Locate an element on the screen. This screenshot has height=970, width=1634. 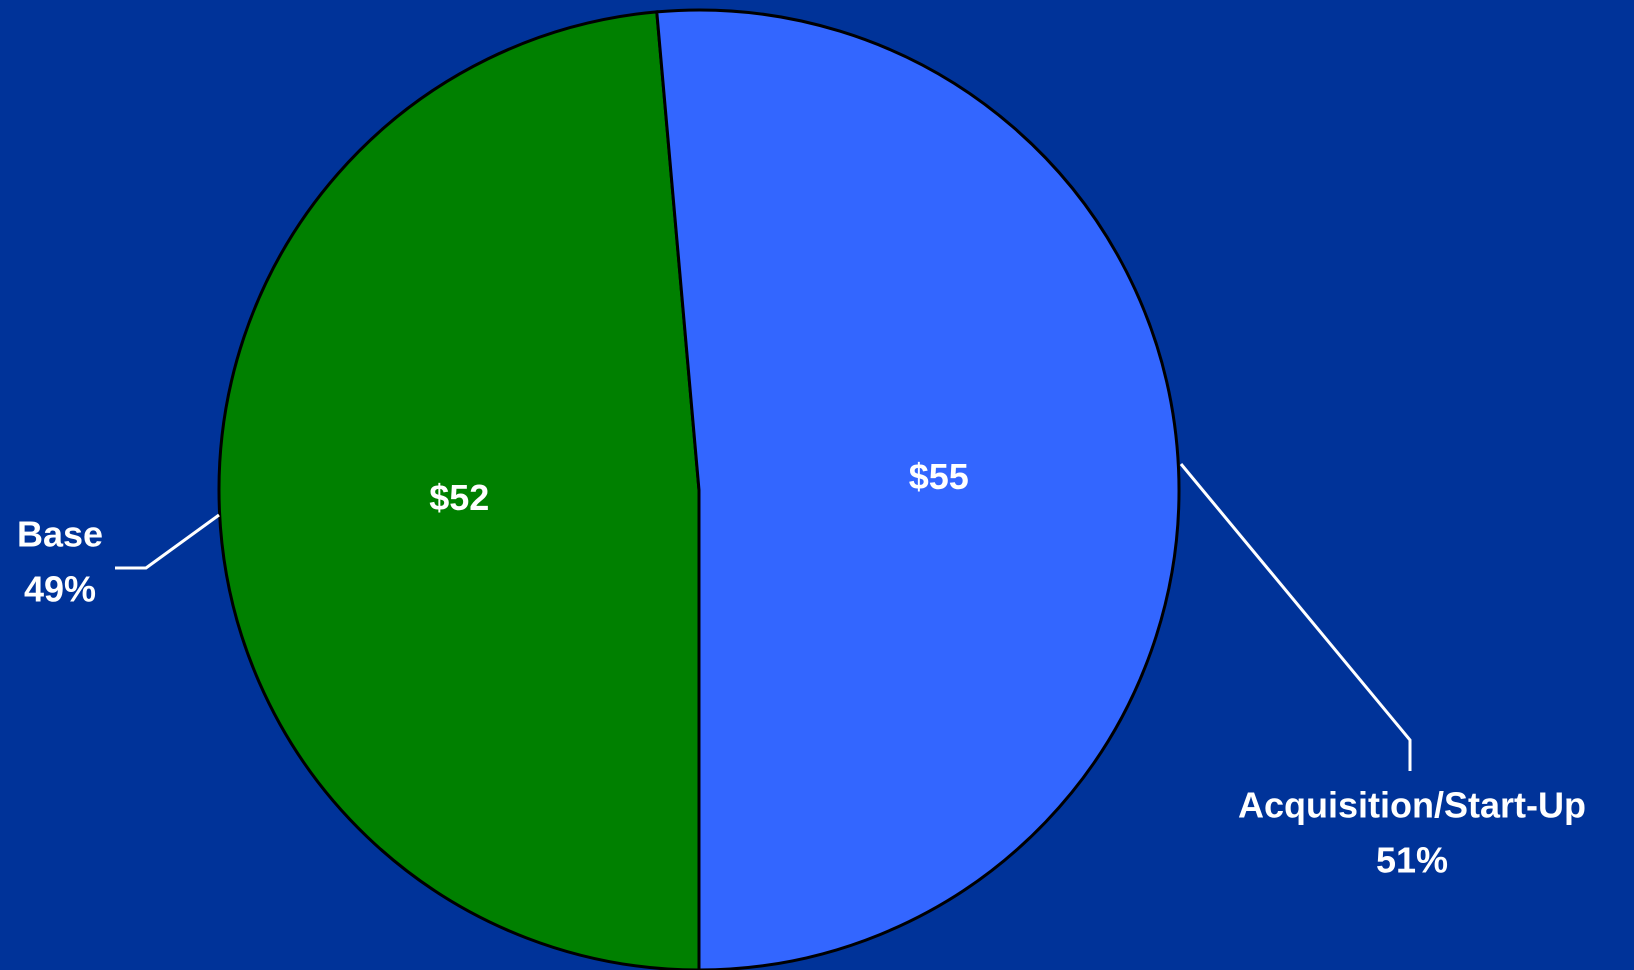
category-label: Acquisition/Start-Up is located at coordinates (1412, 805).